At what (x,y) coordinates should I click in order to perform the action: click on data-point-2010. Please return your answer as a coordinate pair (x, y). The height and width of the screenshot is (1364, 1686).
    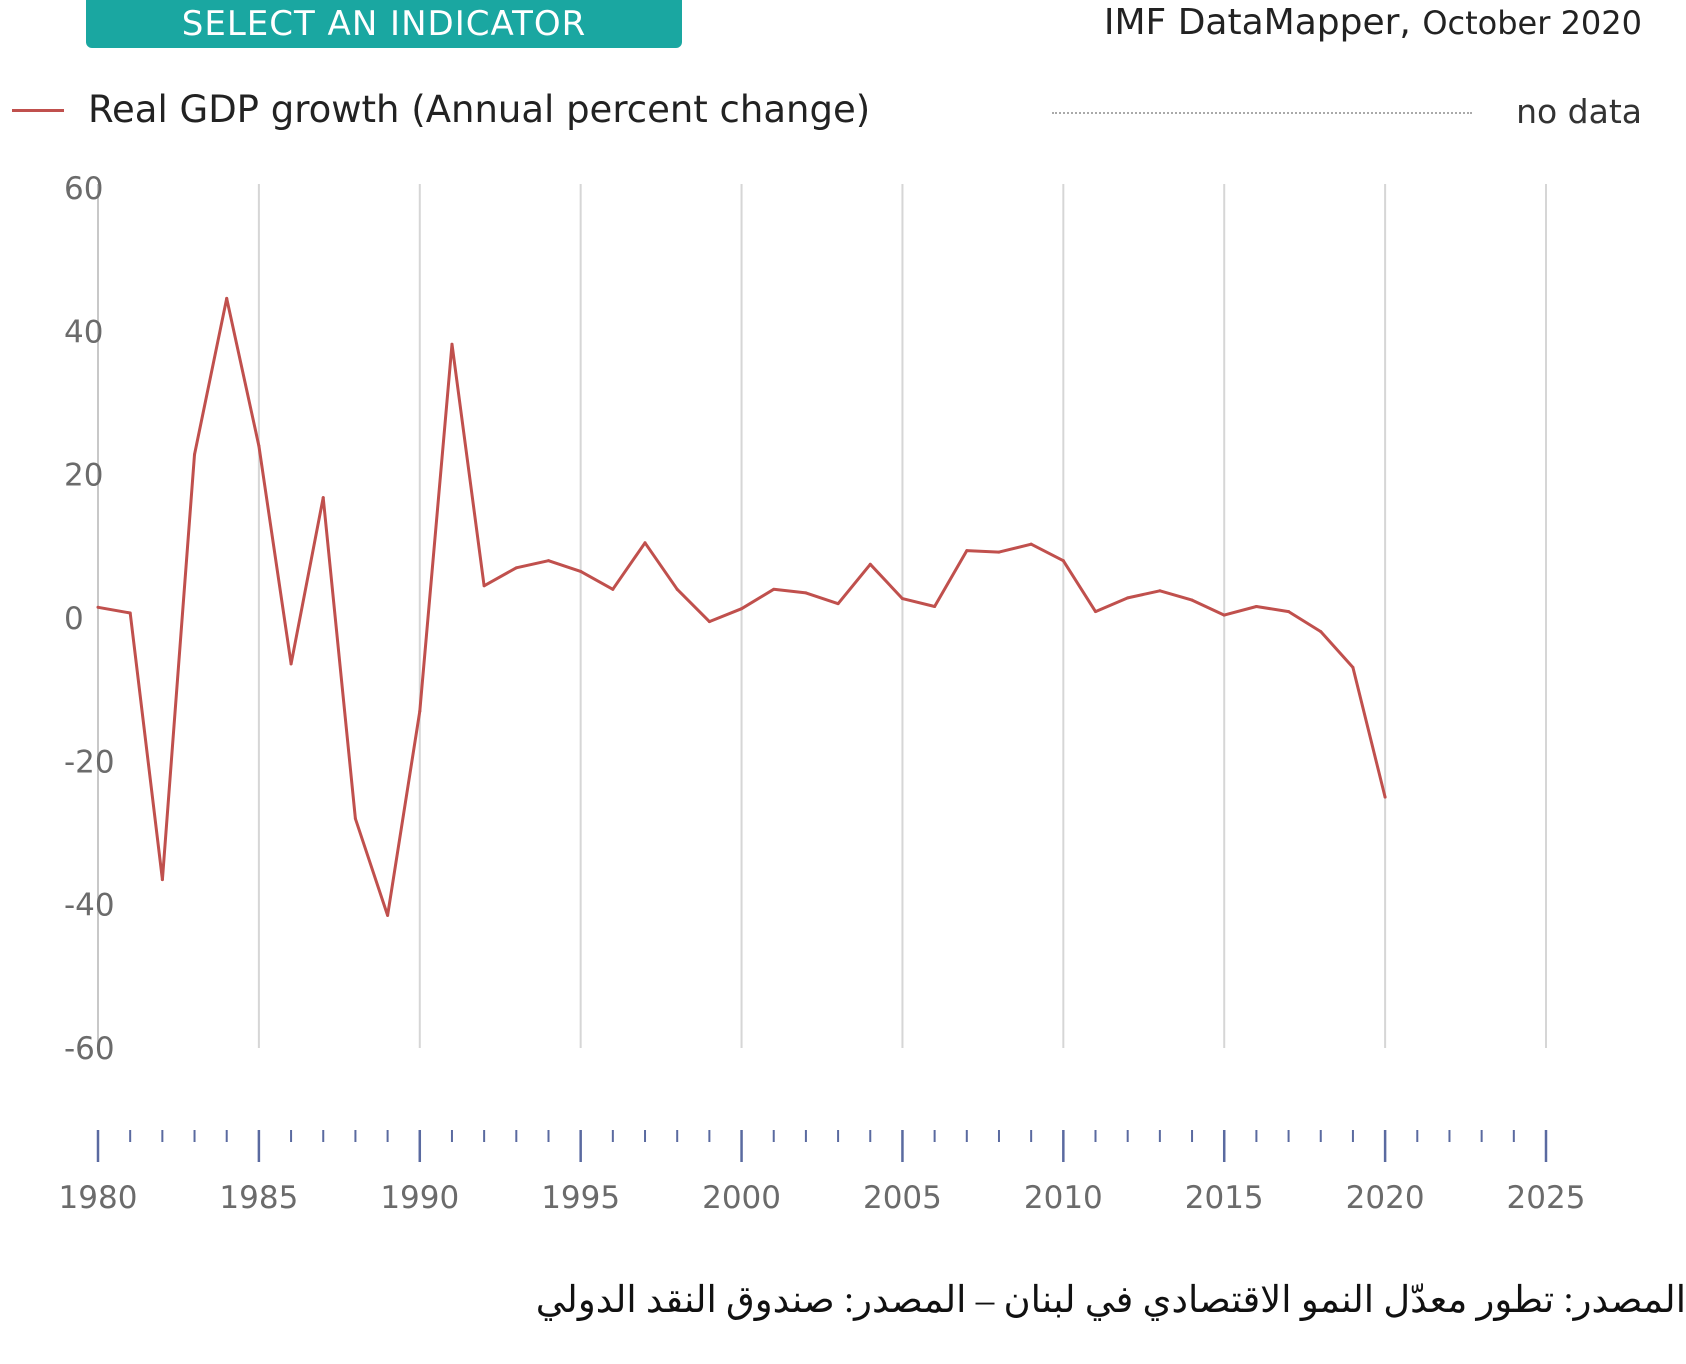
    Looking at the image, I should click on (1063, 561).